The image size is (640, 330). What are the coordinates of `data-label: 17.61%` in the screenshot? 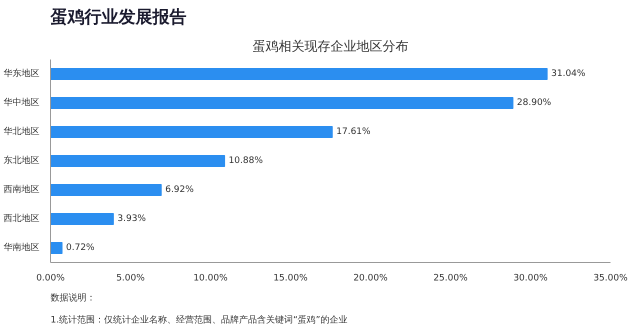 It's located at (354, 132).